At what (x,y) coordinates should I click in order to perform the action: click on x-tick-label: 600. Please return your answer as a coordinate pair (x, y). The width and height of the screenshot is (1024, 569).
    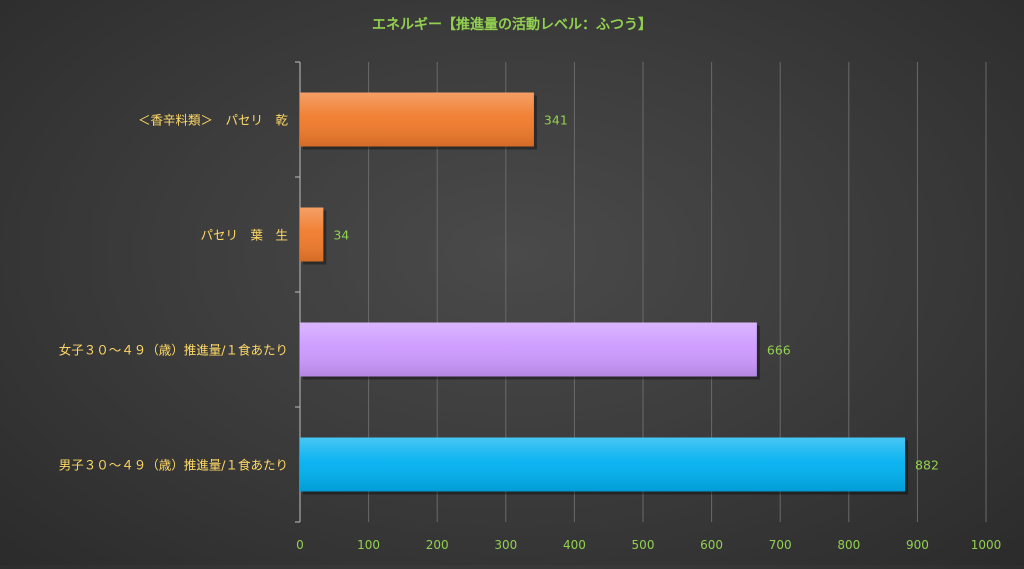
    Looking at the image, I should click on (711, 545).